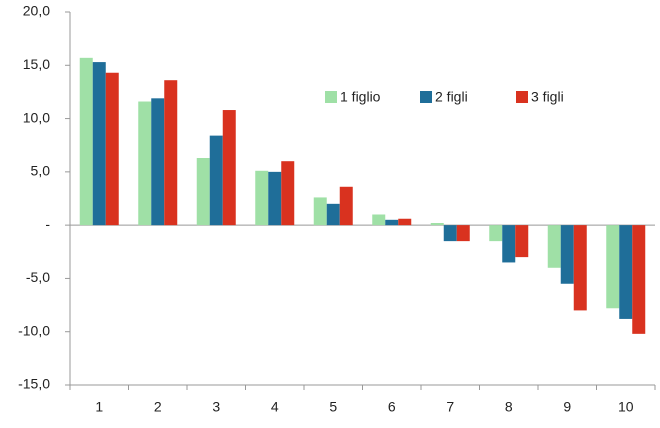  Describe the element at coordinates (36, 64) in the screenshot. I see `y-tick-label: 15,0` at that location.